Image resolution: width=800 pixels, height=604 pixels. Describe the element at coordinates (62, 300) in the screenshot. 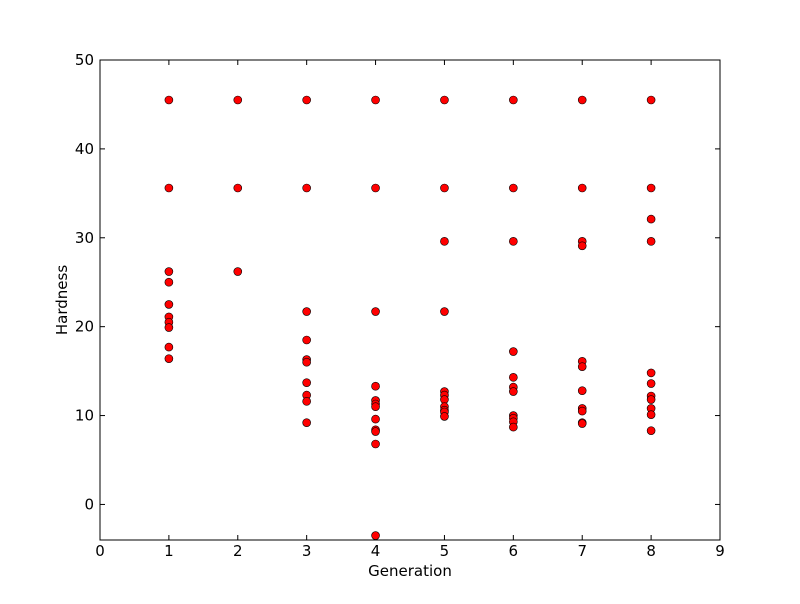

I see `y-axis-label: Hardness` at that location.